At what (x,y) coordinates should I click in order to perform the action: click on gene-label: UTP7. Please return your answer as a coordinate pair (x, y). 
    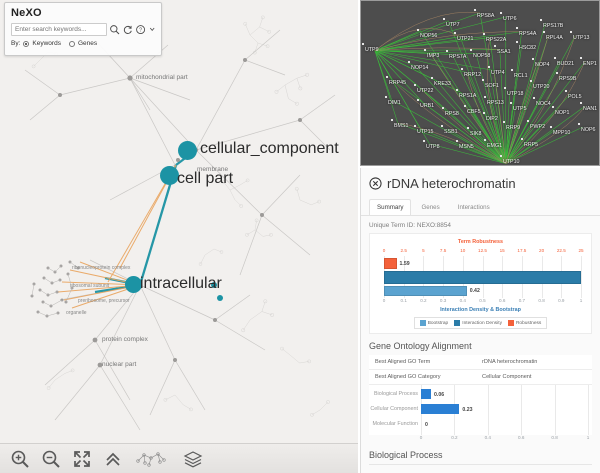
    Looking at the image, I should click on (453, 25).